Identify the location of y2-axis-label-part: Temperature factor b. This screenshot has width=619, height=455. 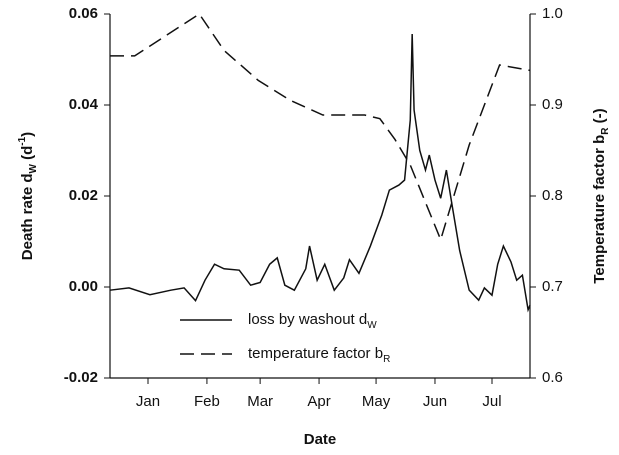
(599, 209).